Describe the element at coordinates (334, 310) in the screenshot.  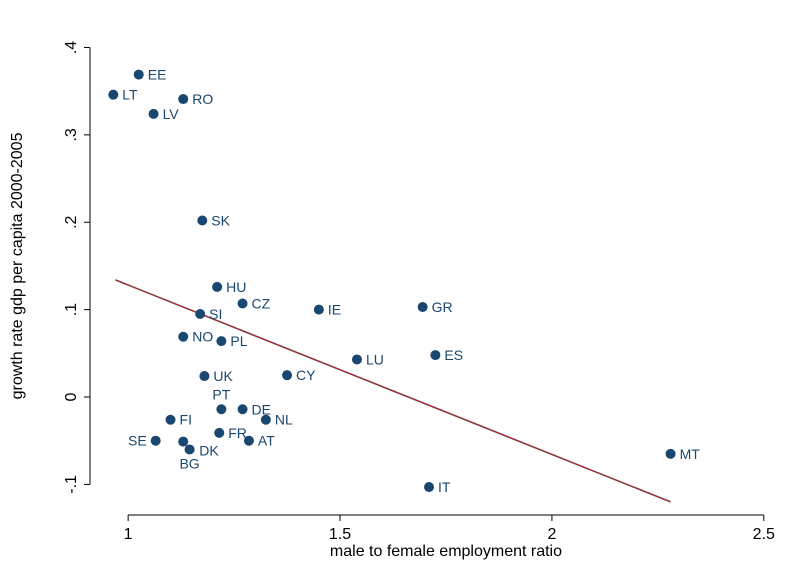
I see `point-label: IE` at that location.